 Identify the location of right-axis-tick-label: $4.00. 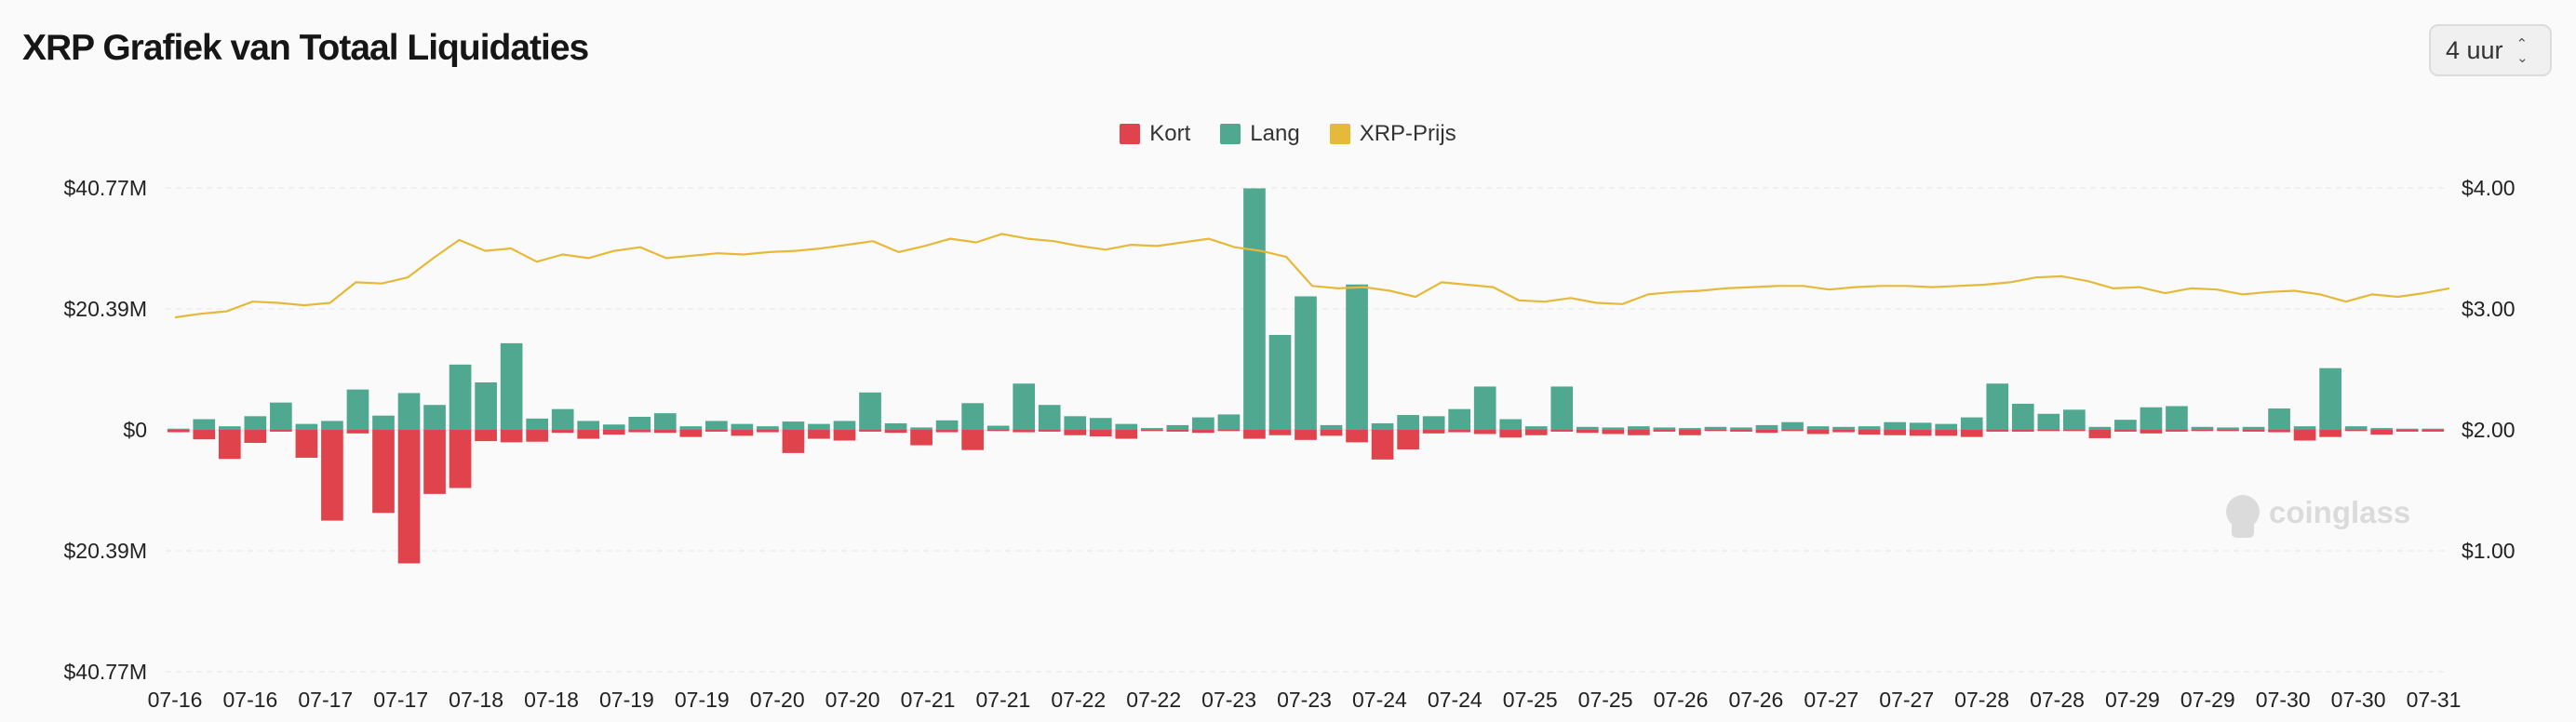
(2489, 188).